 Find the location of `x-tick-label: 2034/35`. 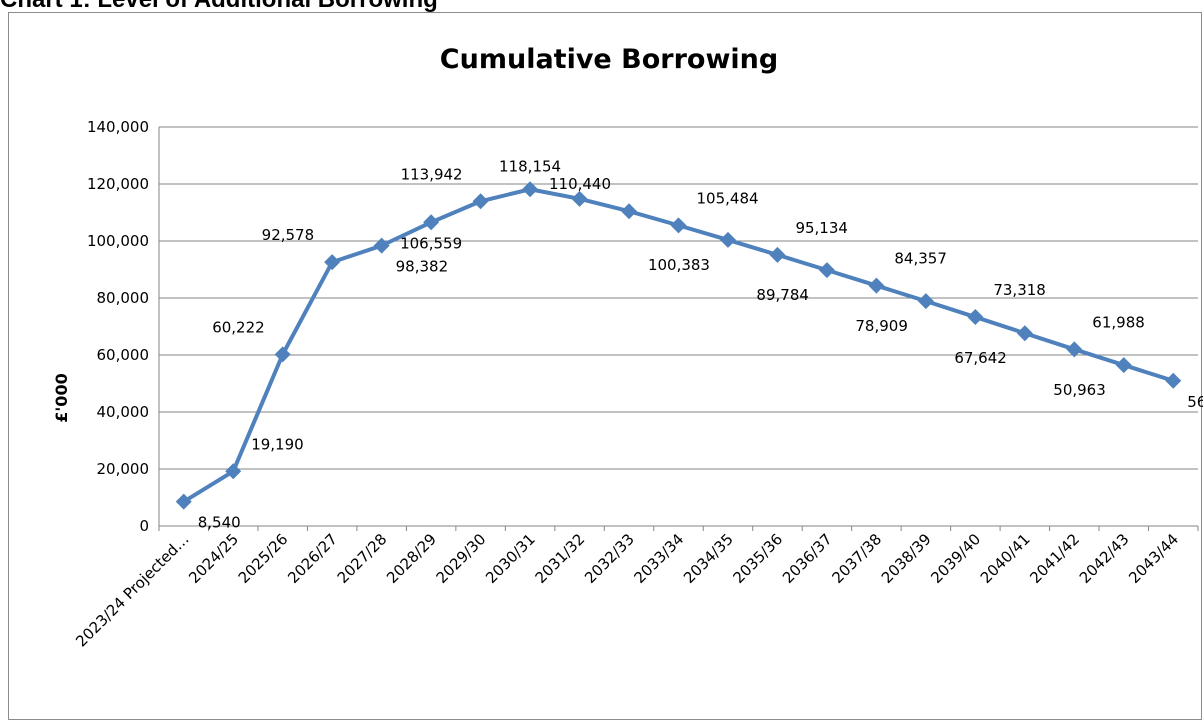

x-tick-label: 2034/35 is located at coordinates (708, 558).